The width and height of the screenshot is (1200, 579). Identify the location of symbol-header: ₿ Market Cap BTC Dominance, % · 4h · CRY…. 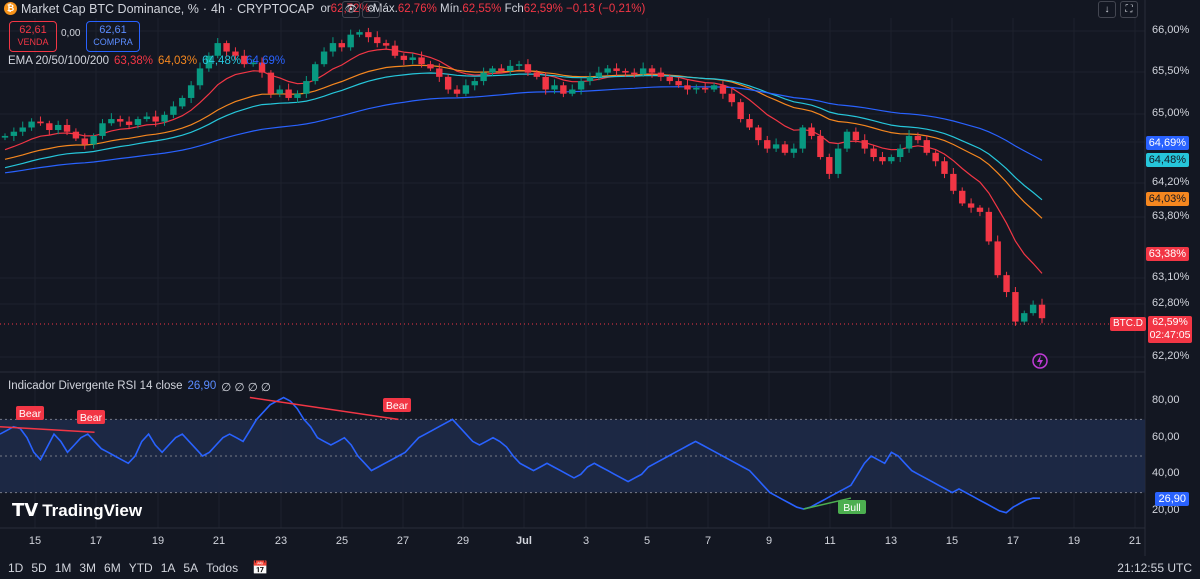
(324, 8).